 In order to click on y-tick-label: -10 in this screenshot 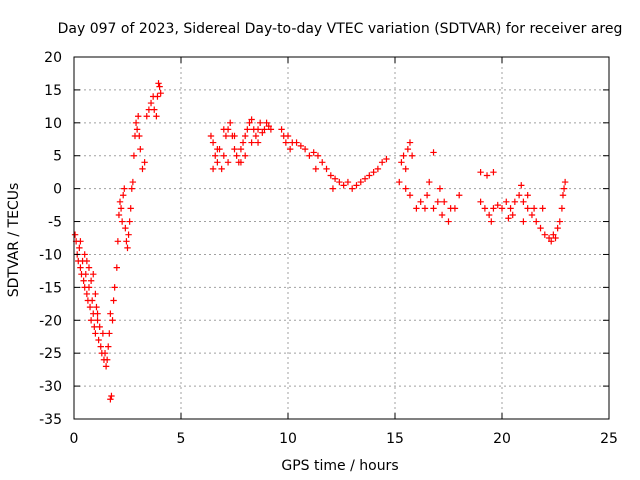, I will do `click(50, 255)`.